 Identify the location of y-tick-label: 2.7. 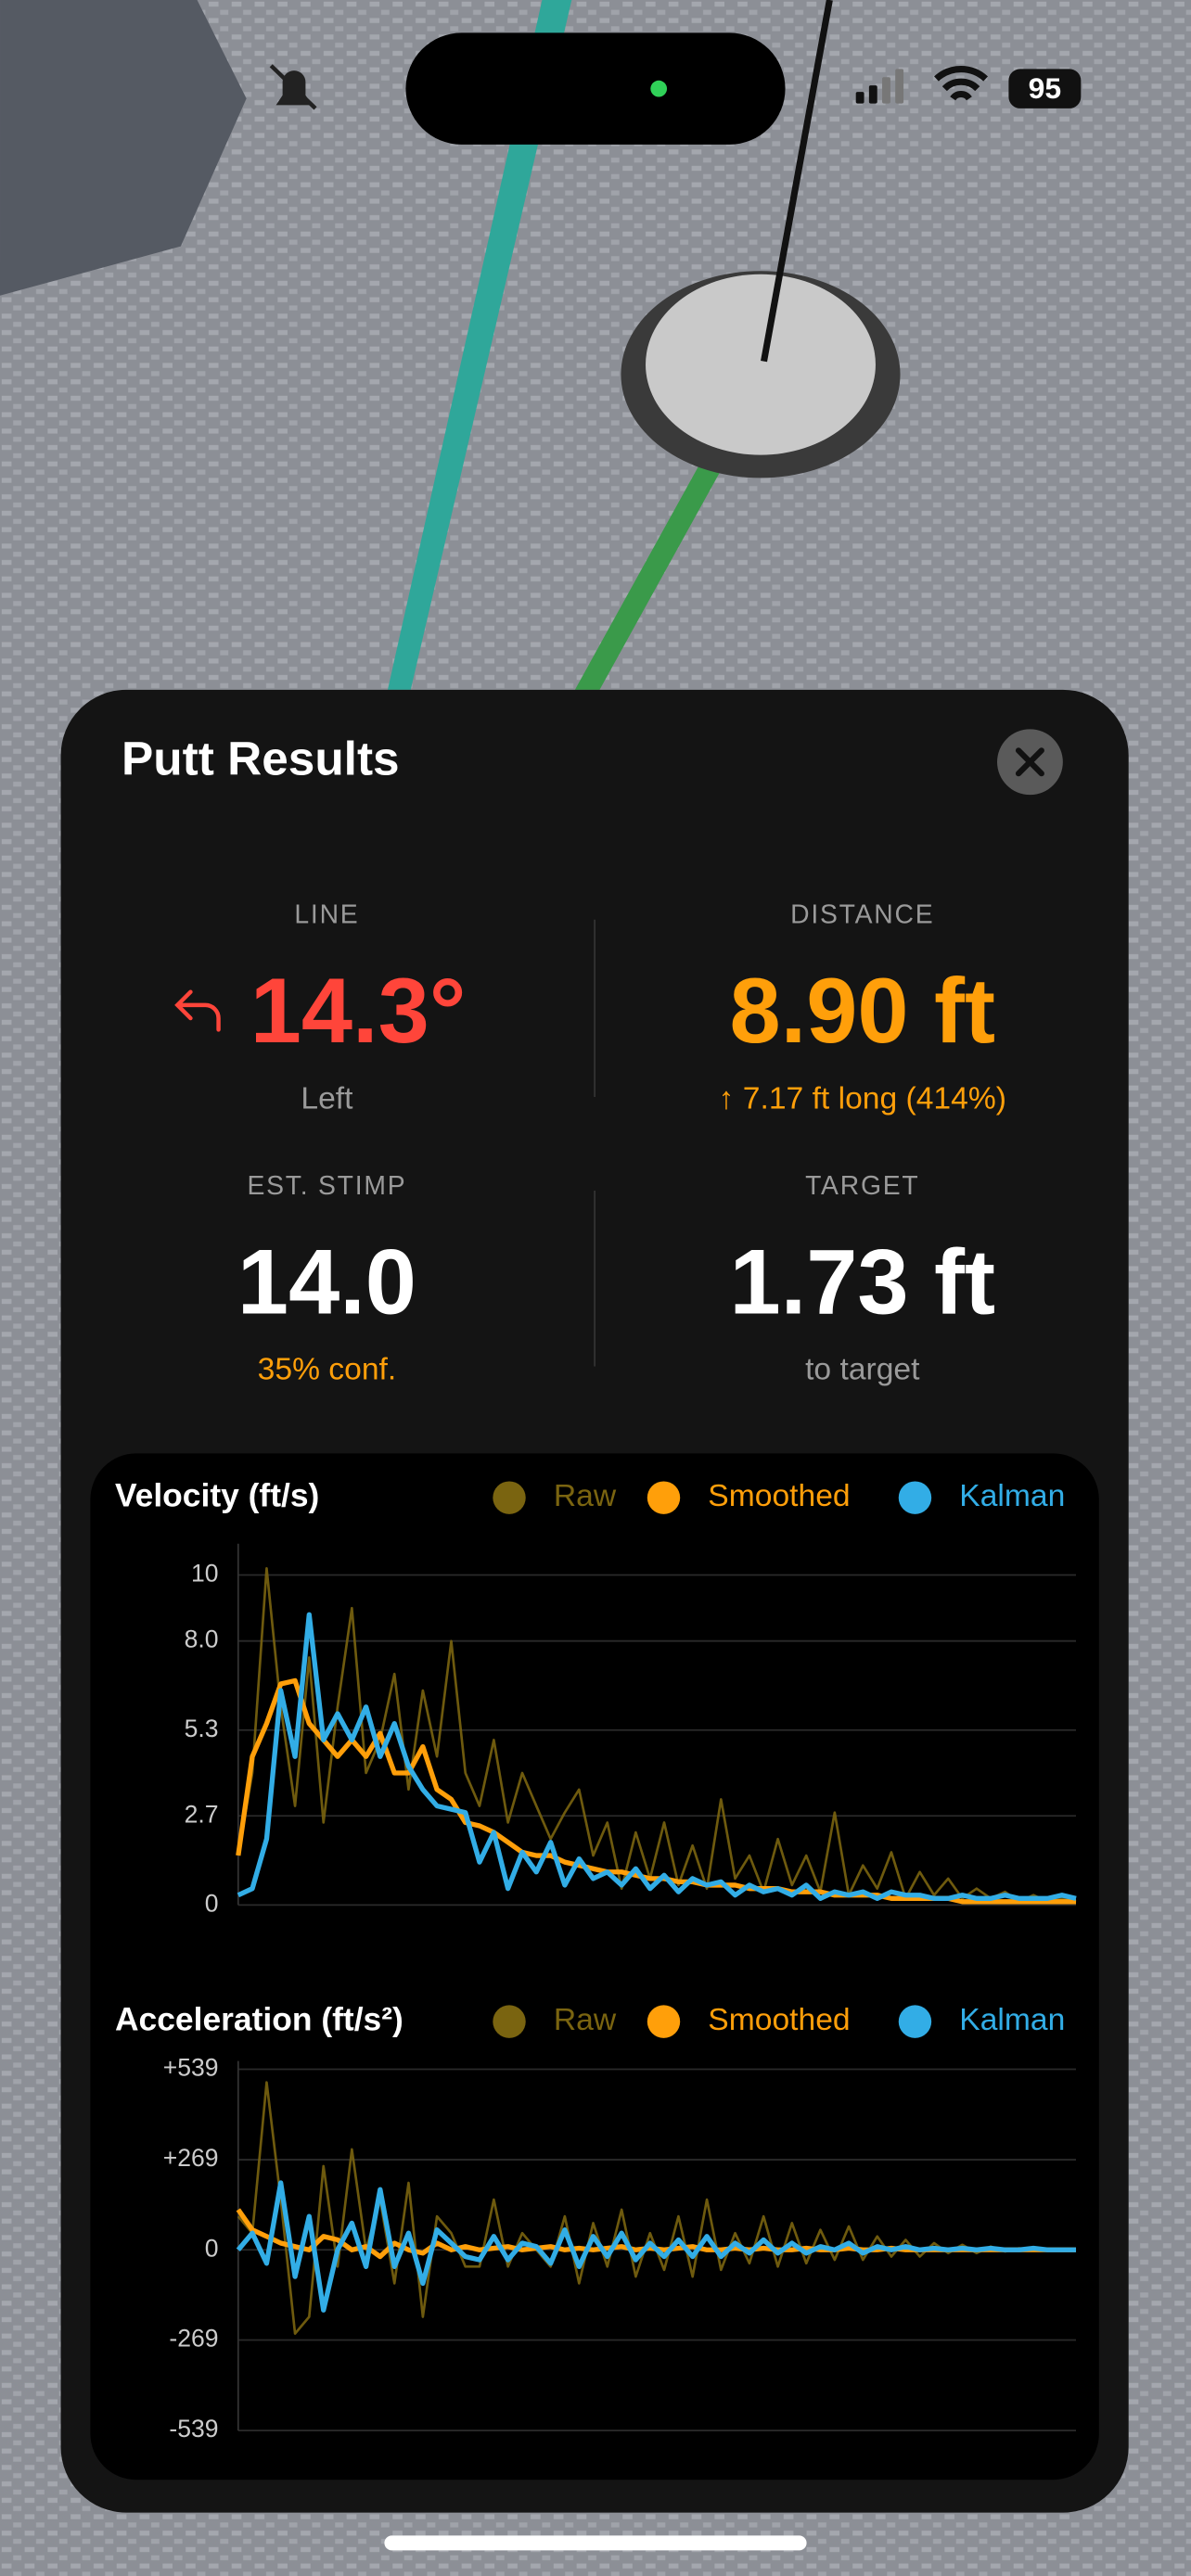
(202, 1814).